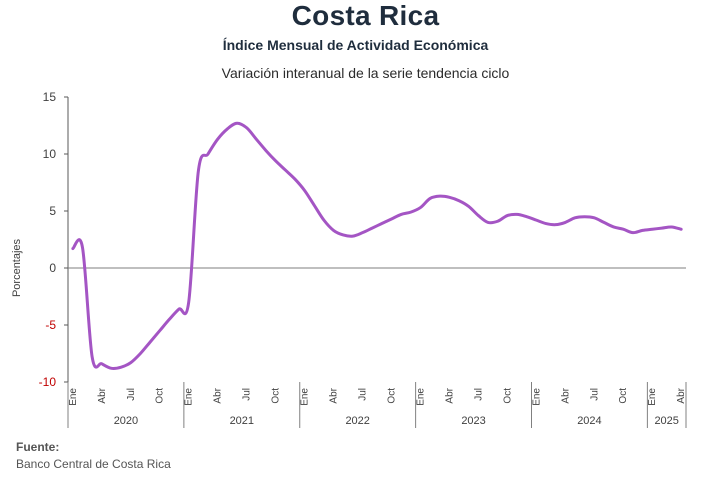  I want to click on x-year-label: 2021, so click(242, 421).